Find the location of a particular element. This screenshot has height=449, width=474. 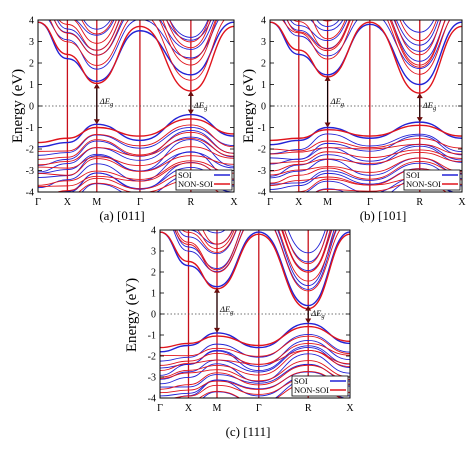

panel-c-band-0-edge is located at coordinates (255, 269).